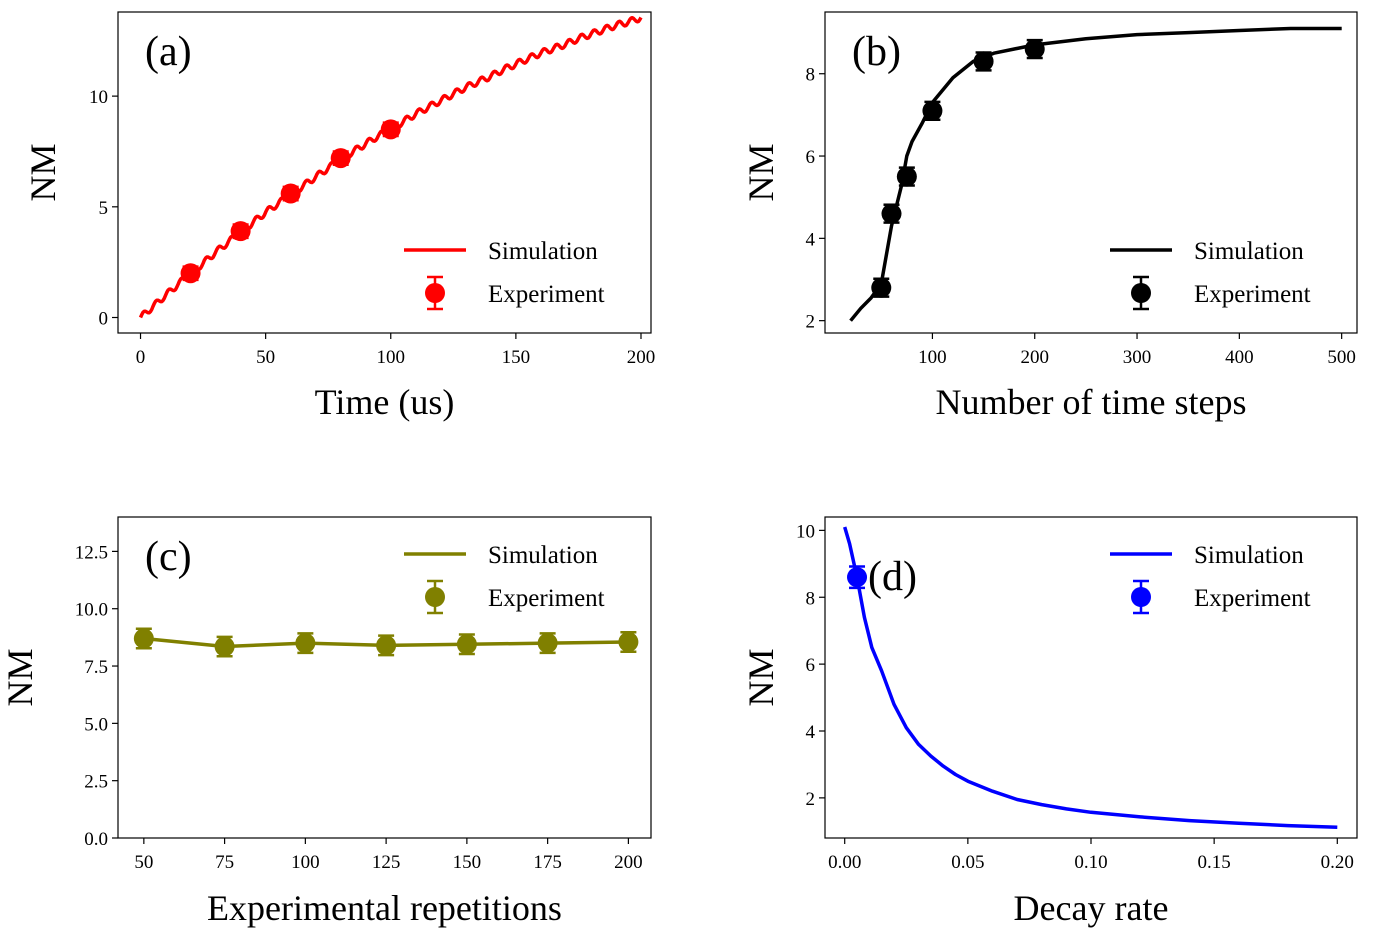 Image resolution: width=1382 pixels, height=937 pixels. What do you see at coordinates (96, 724) in the screenshot?
I see `y-tick-label: 5.0` at bounding box center [96, 724].